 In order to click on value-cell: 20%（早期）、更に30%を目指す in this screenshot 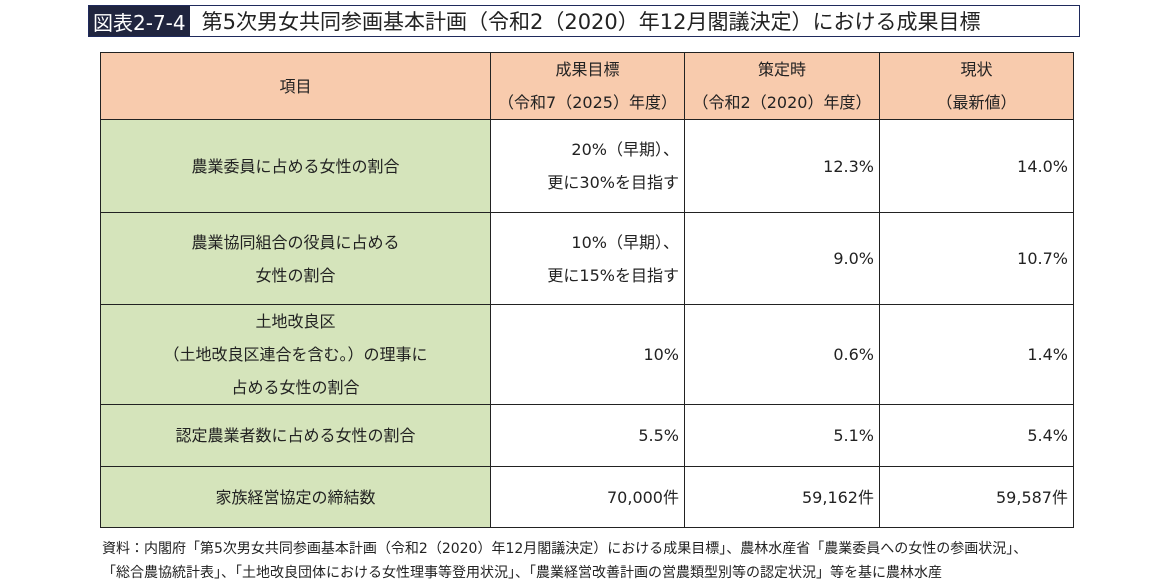, I will do `click(587, 166)`.